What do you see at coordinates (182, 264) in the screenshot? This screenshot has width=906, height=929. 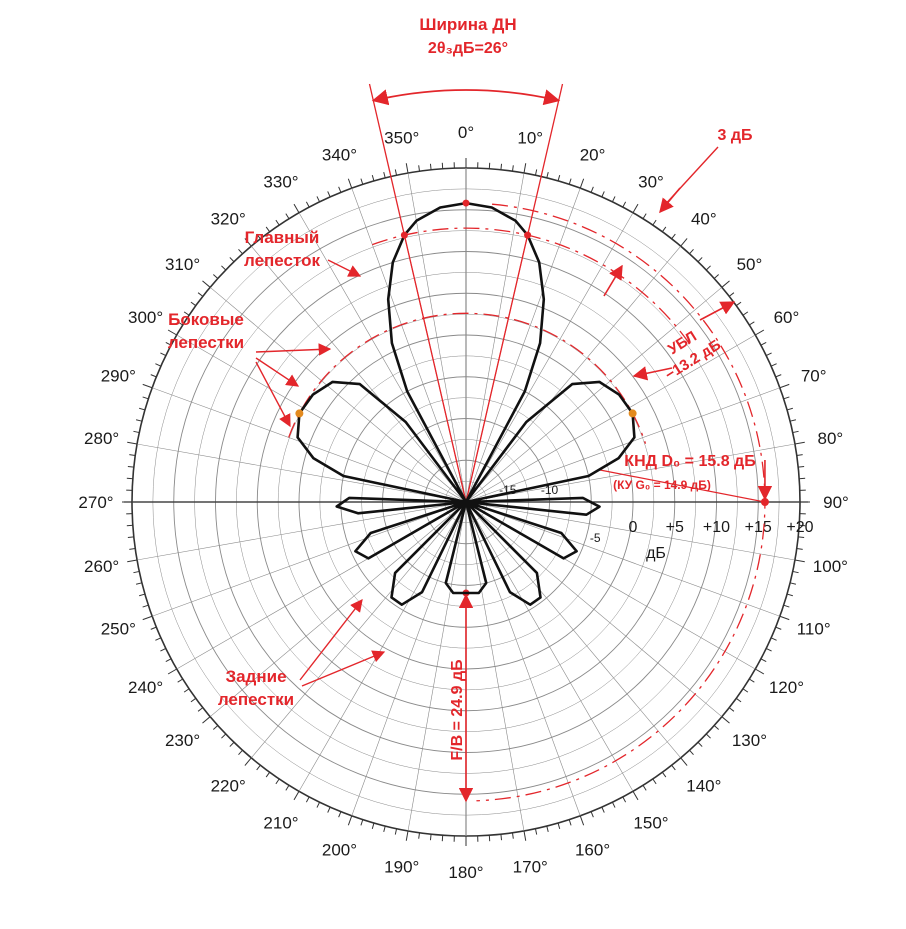 I see `angle-label: 310°` at bounding box center [182, 264].